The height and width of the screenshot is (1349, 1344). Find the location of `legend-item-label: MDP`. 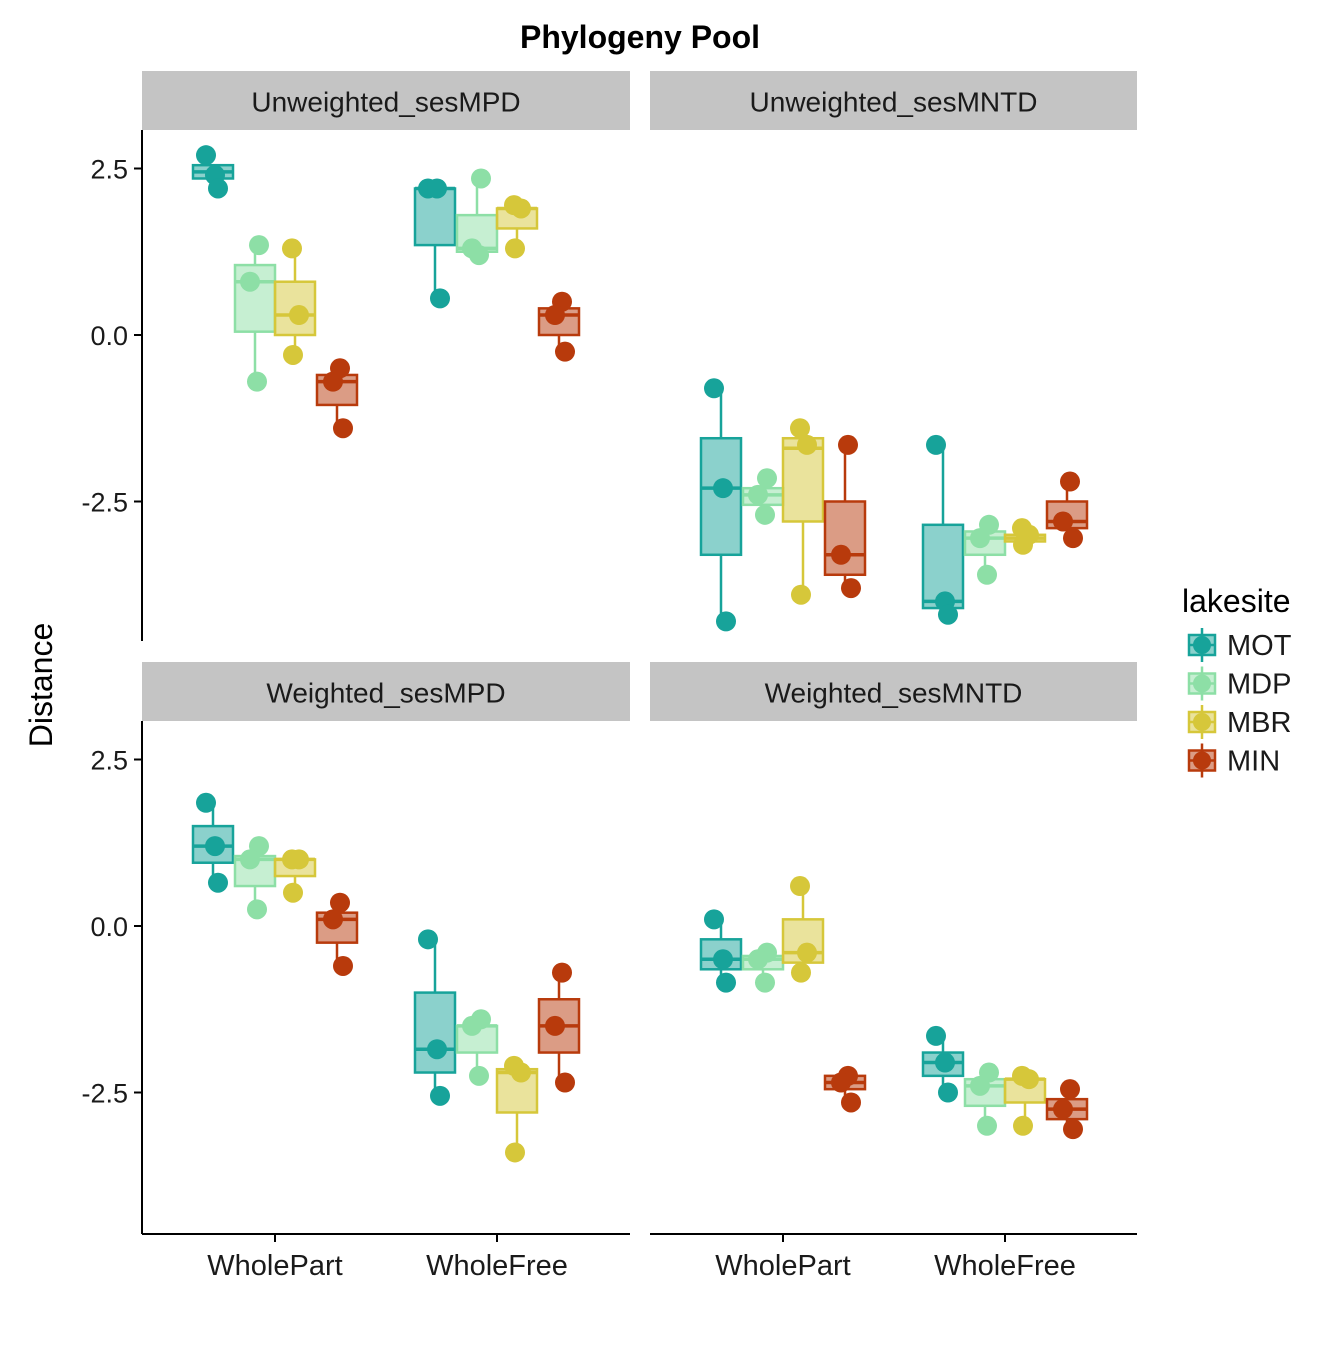

legend-item-label: MDP is located at coordinates (1259, 685).